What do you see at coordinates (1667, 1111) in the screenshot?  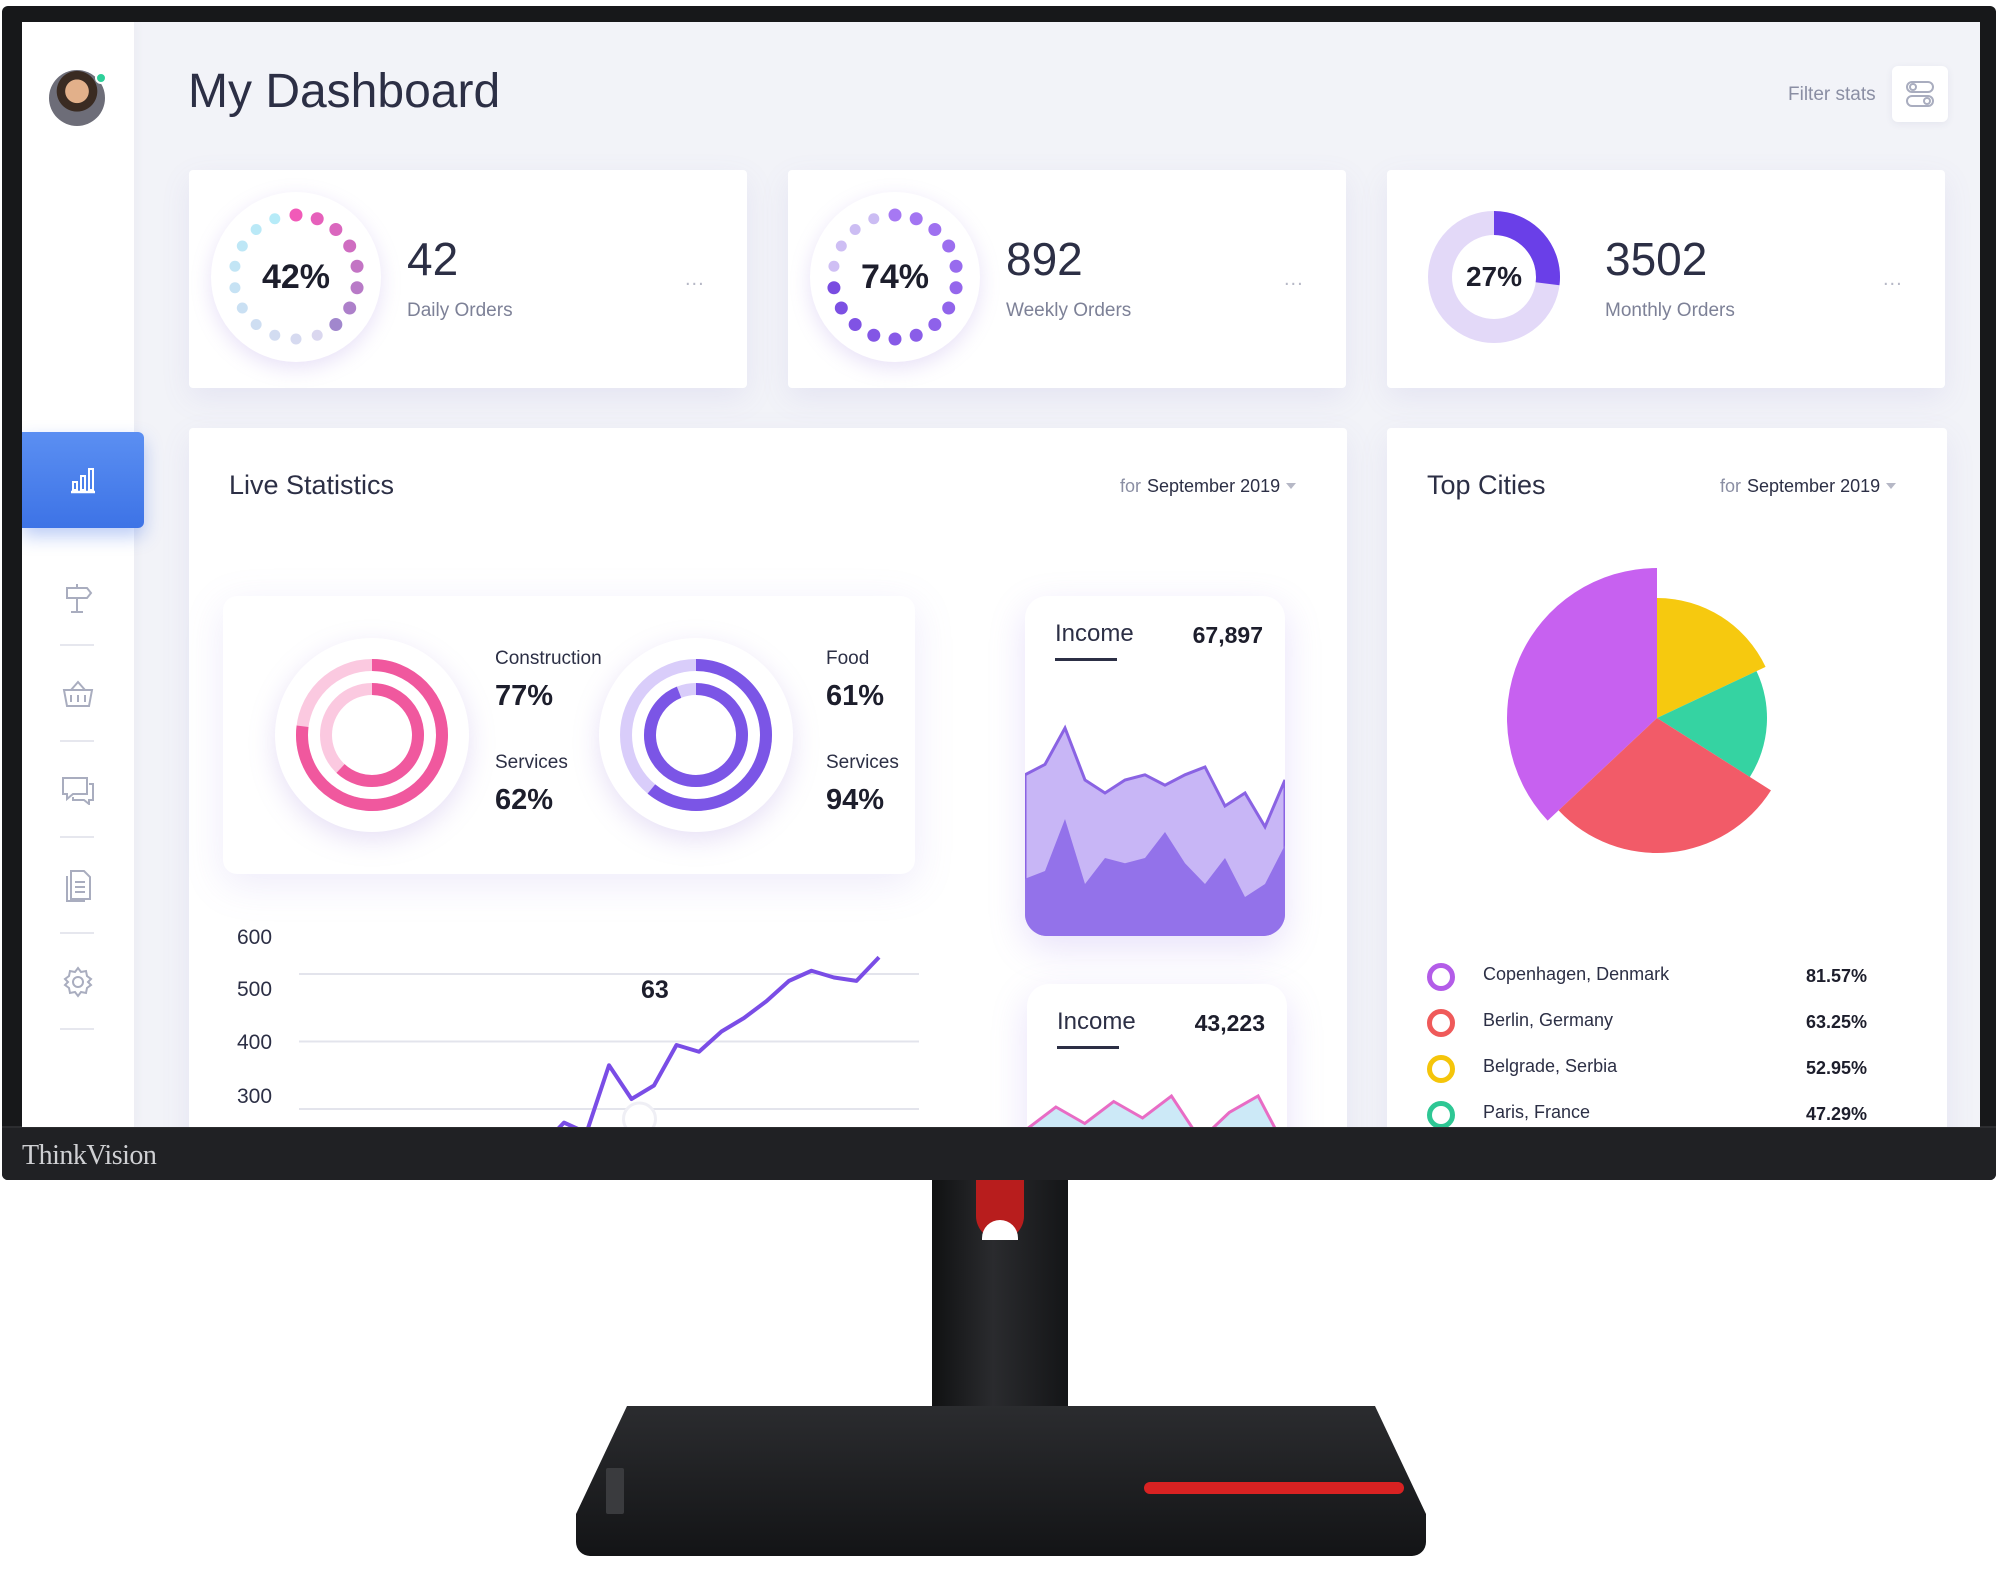 I see `legend-row: Paris, France 47.29%` at bounding box center [1667, 1111].